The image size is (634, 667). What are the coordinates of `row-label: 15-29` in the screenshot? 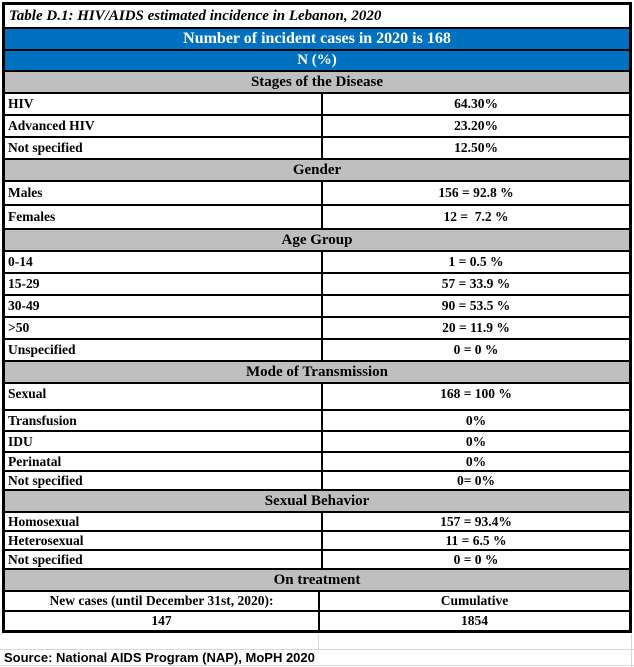 It's located at (24, 283).